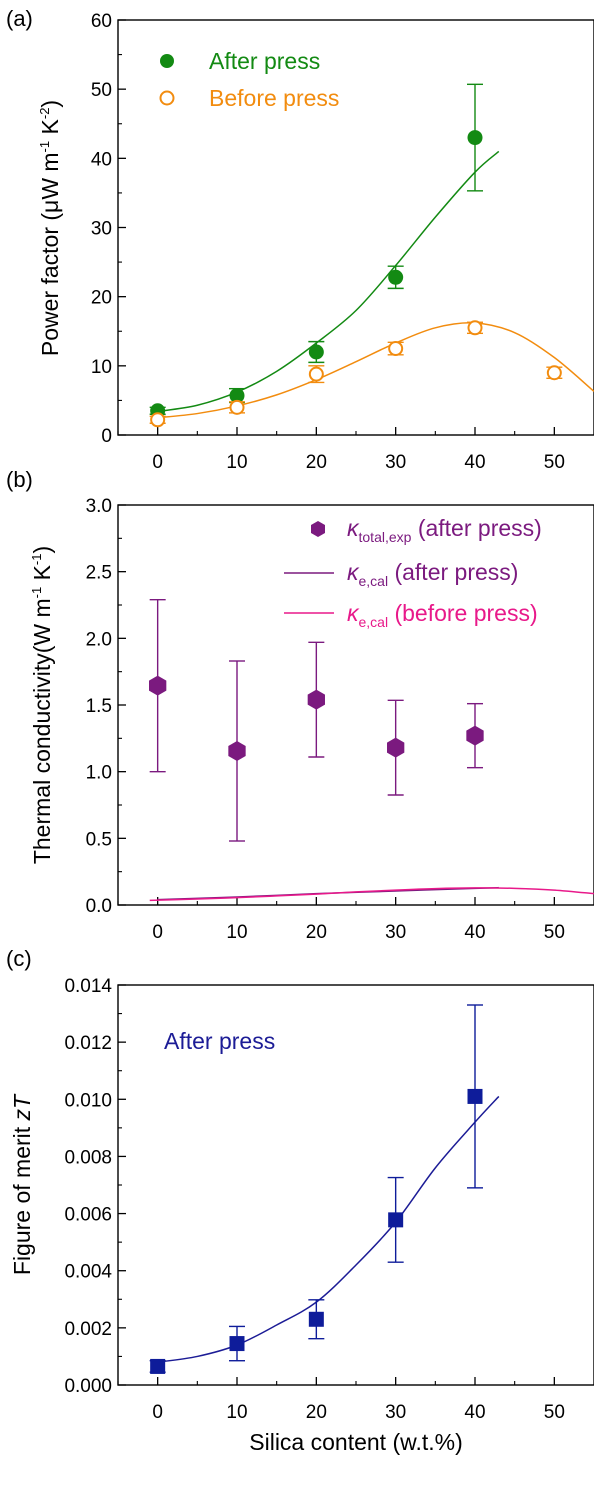 The width and height of the screenshot is (594, 1486). Describe the element at coordinates (88, 1329) in the screenshot. I see `y-tick-label: 0.002` at that location.